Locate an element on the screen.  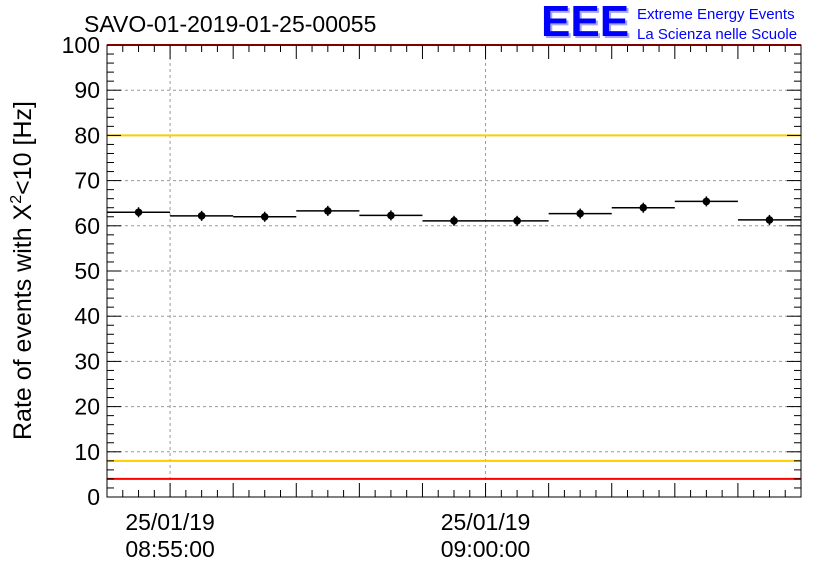
y-tick-label-1: 10 is located at coordinates (87, 452).